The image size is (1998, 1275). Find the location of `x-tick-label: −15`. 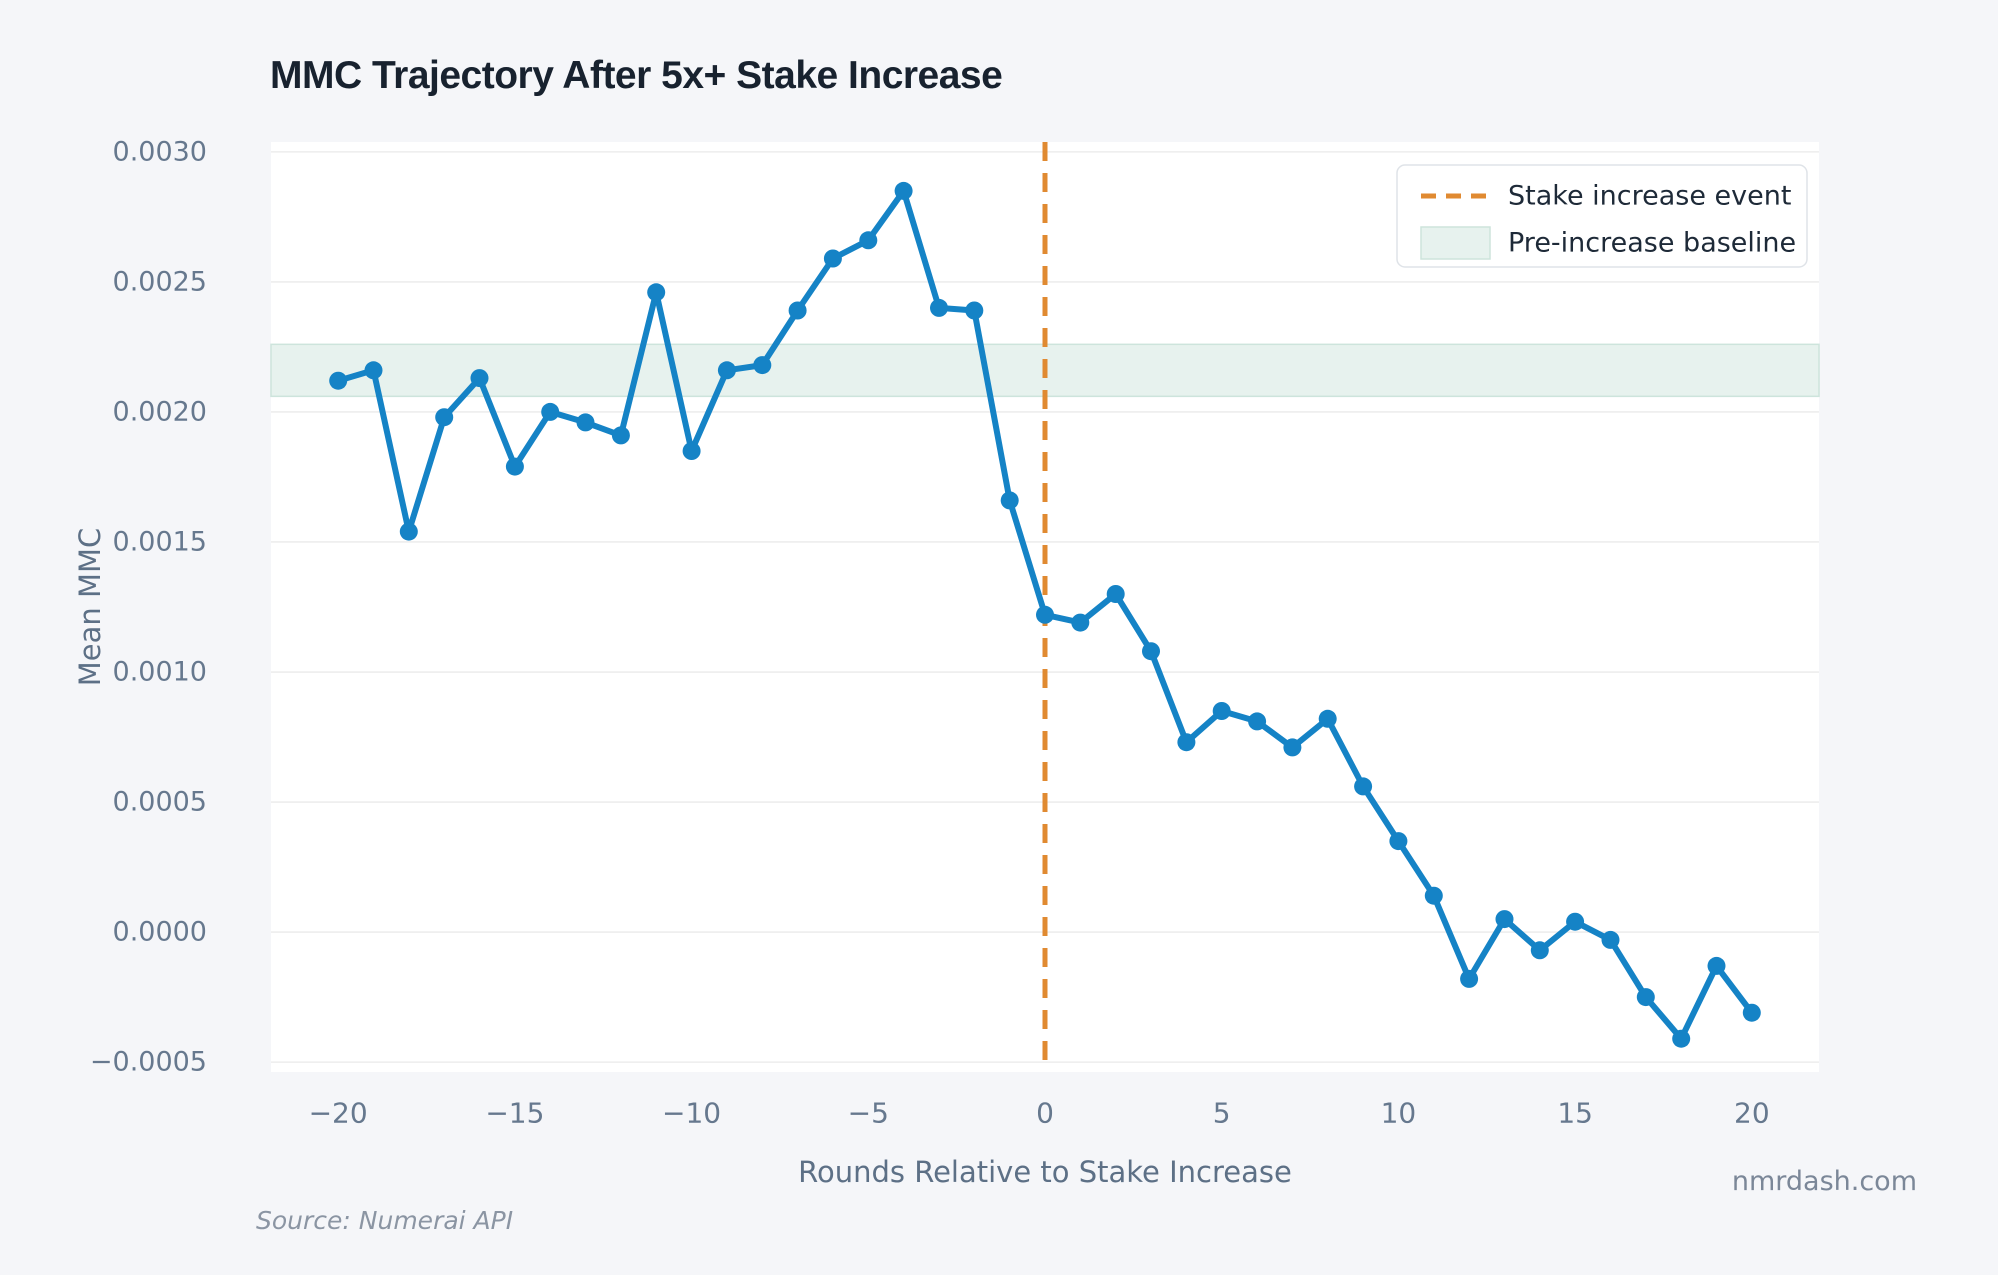

x-tick-label: −15 is located at coordinates (514, 1113).